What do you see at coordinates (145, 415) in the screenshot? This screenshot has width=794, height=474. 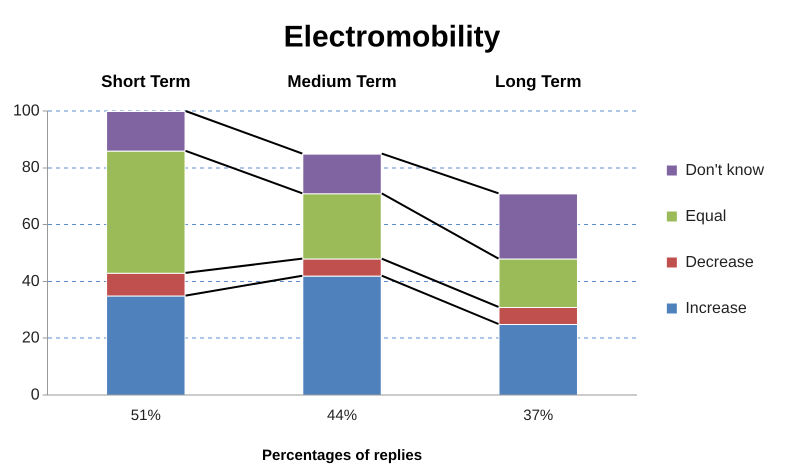 I see `x-tick-label: 51%` at bounding box center [145, 415].